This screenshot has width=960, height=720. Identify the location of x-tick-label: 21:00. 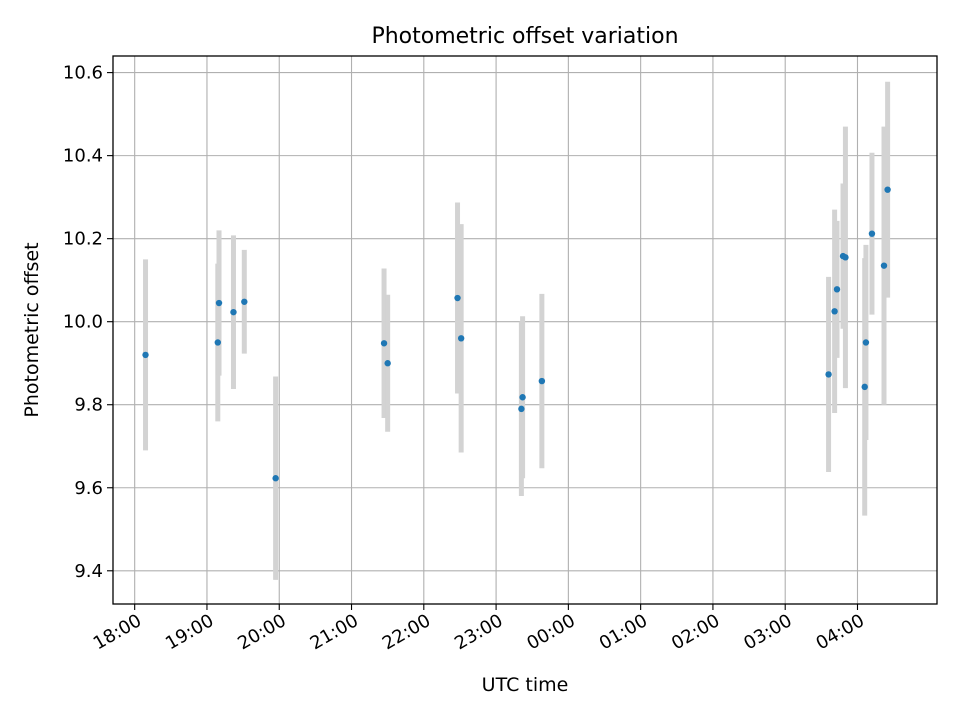
(334, 632).